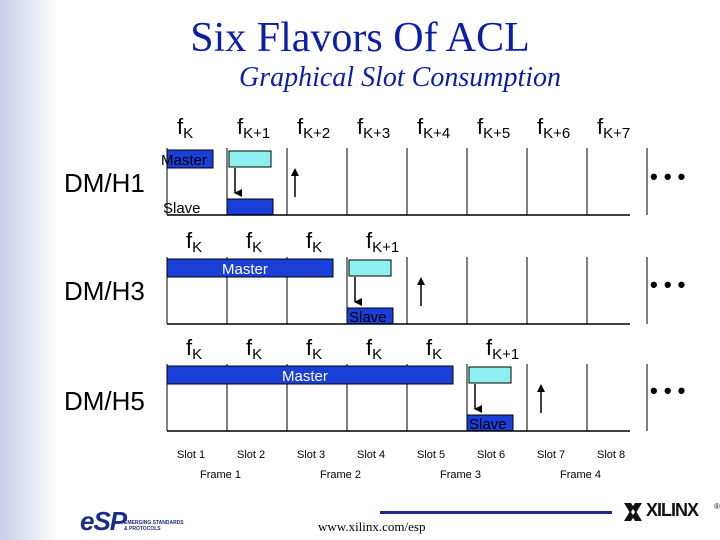 This screenshot has height=540, width=720. What do you see at coordinates (340, 475) in the screenshot?
I see `frame-label: Frame 2` at bounding box center [340, 475].